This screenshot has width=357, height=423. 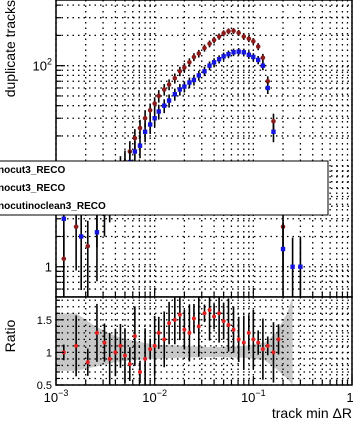 I want to click on x-tick-label: 10⁻³, so click(x=56, y=396).